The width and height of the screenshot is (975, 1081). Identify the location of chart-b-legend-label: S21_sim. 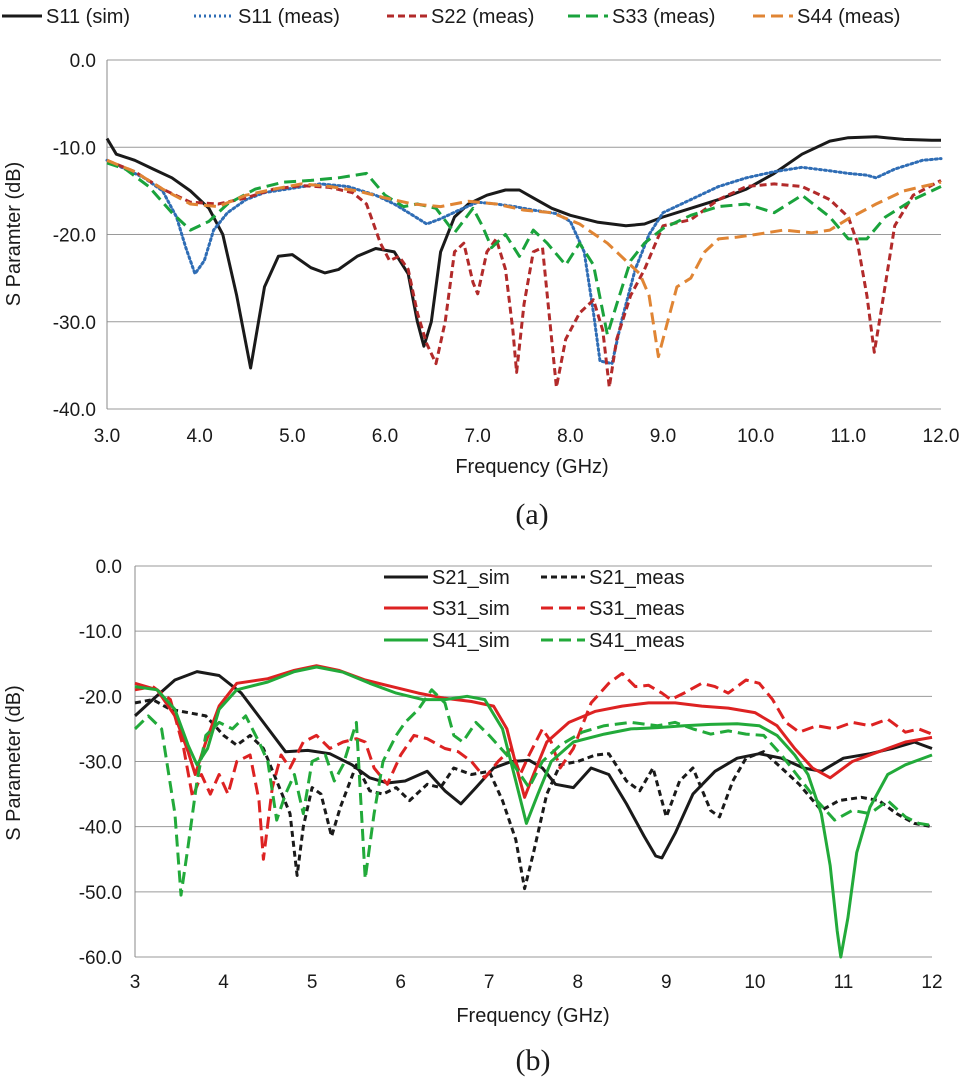
(471, 578).